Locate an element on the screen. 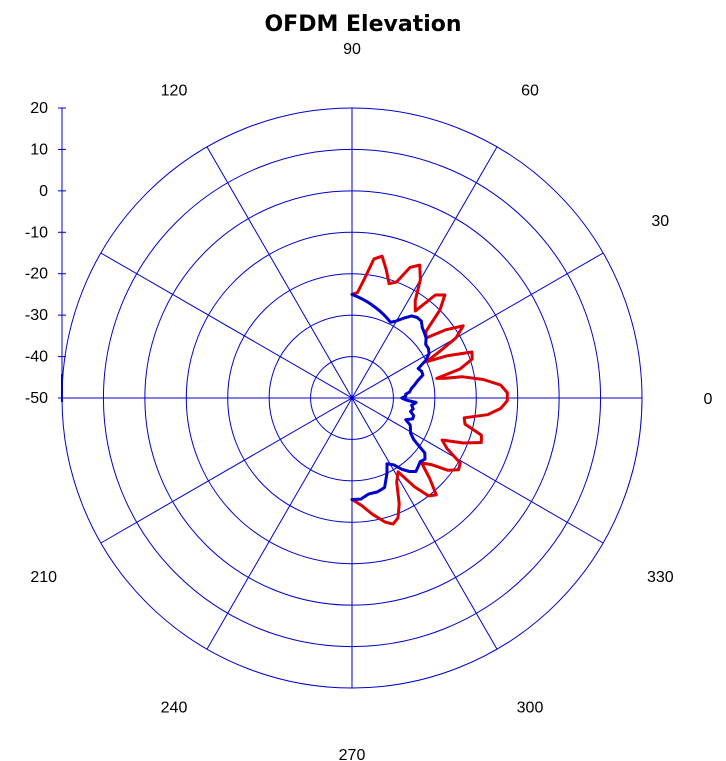 The image size is (726, 761). angular-tick-label: 0 is located at coordinates (708, 399).